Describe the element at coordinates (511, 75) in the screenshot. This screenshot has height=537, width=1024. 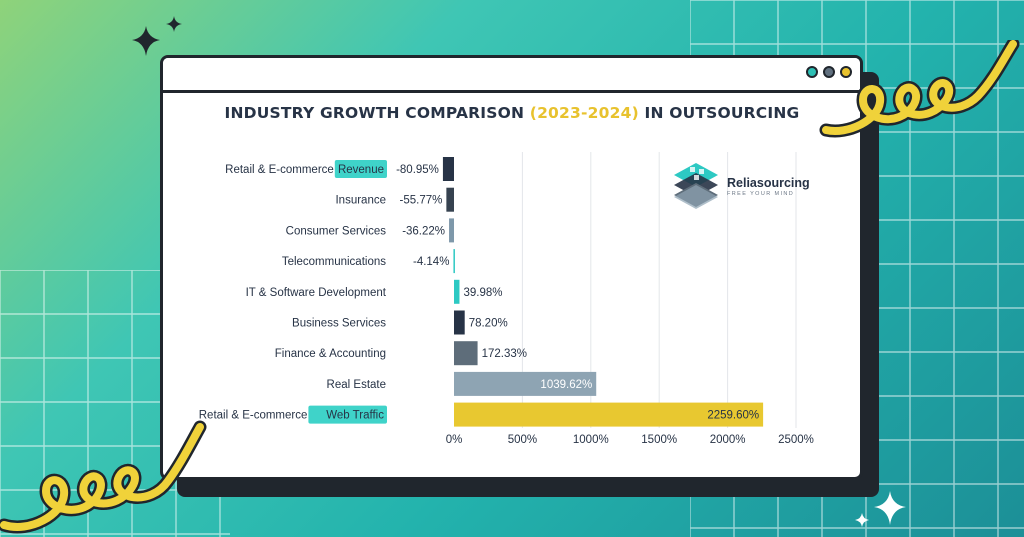
I see `window-titlebar` at that location.